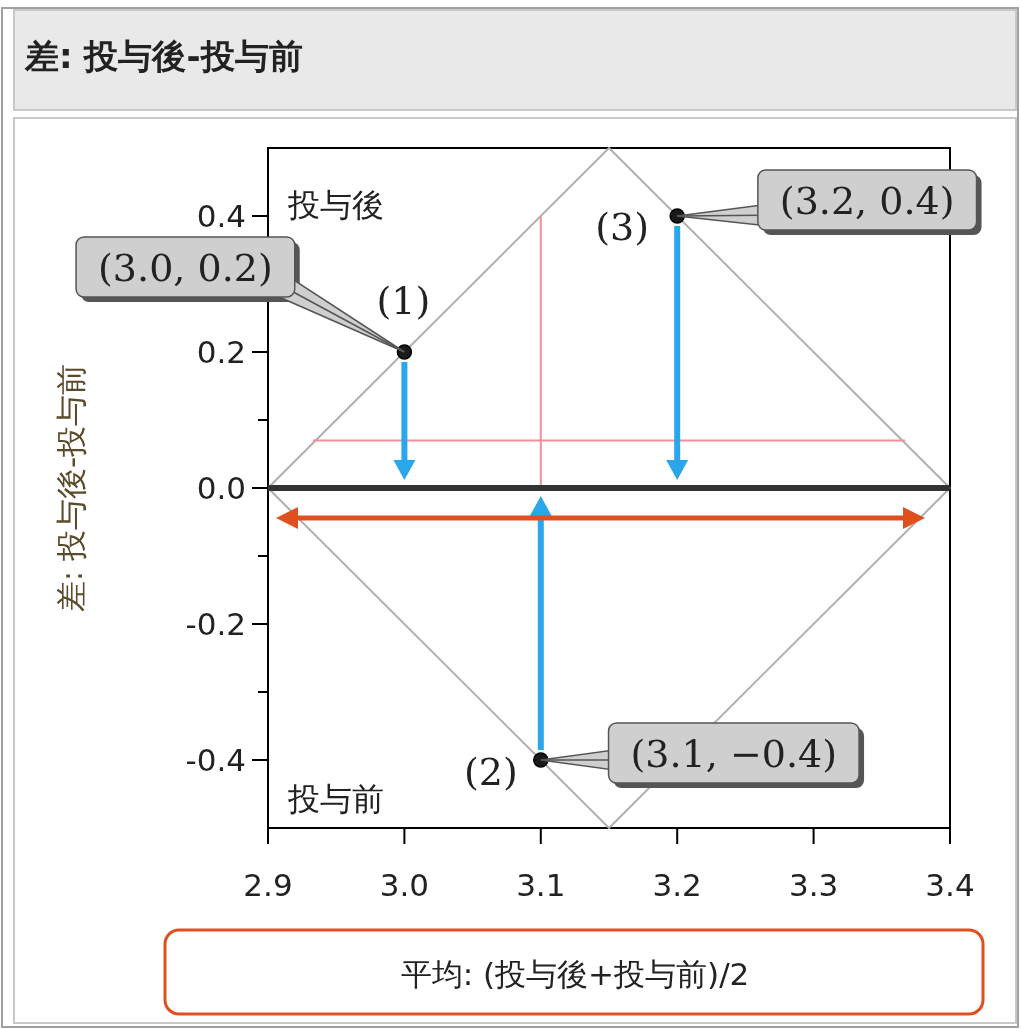 The image size is (1021, 1029). Describe the element at coordinates (404, 885) in the screenshot. I see `x-tick-label: 3.0` at that location.